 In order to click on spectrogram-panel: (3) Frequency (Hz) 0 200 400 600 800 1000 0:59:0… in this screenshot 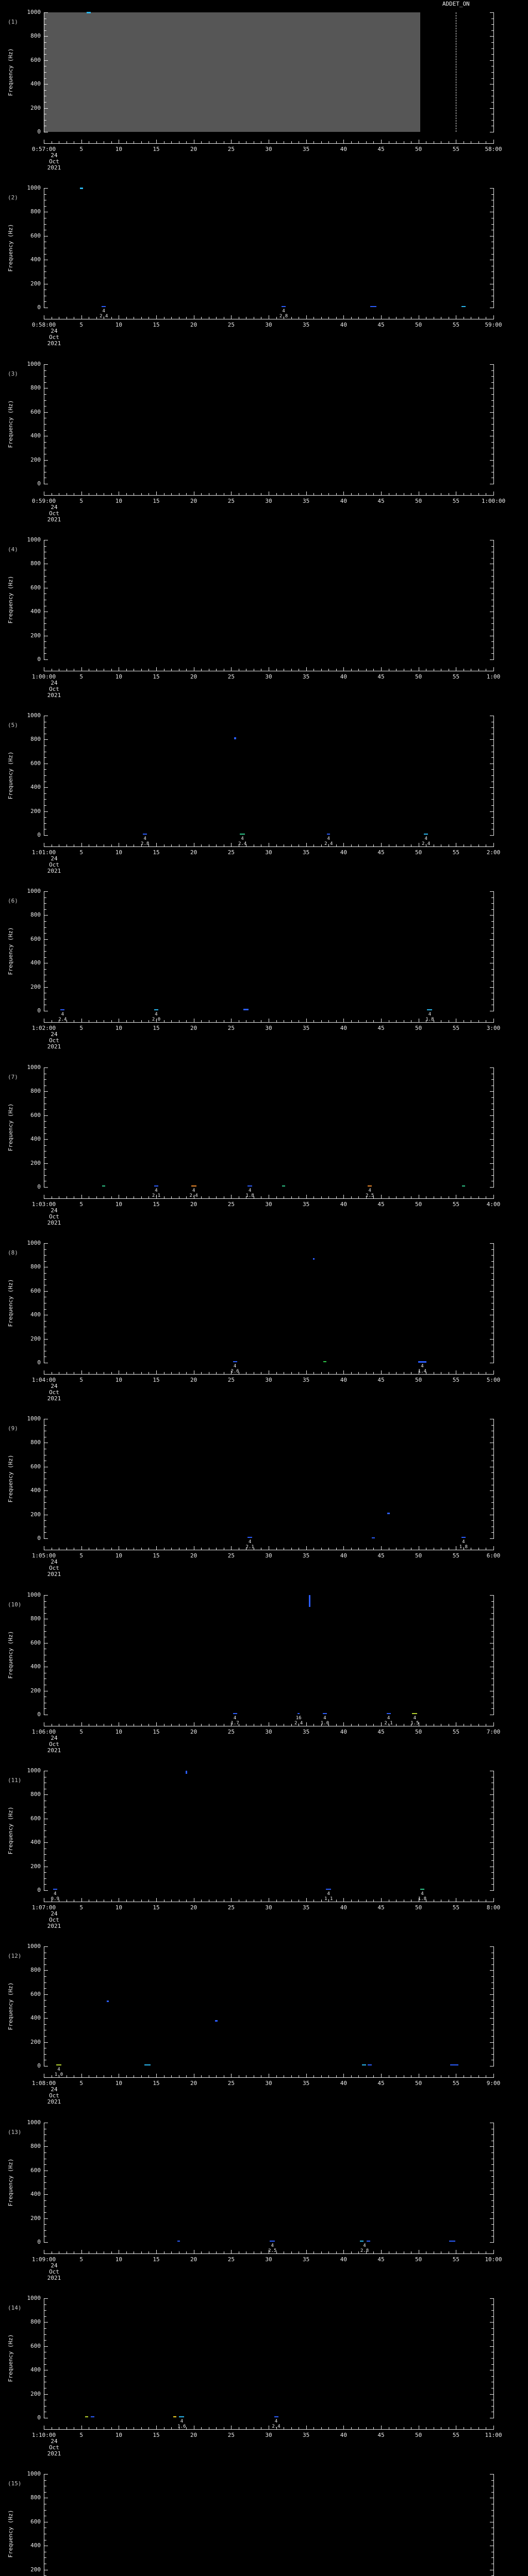, I will do `click(264, 440)`.